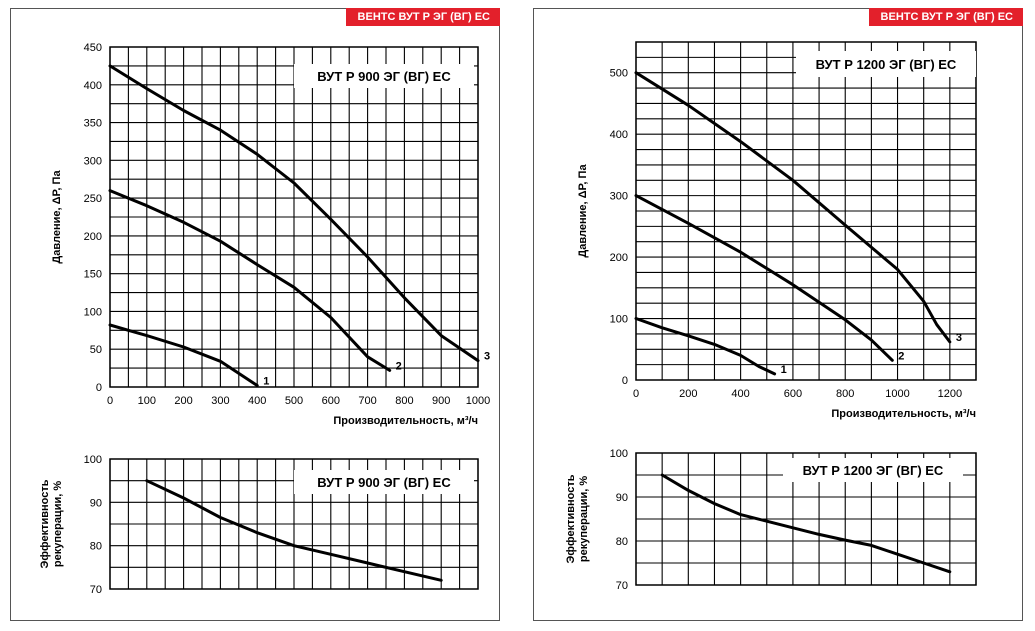 The width and height of the screenshot is (1035, 631). I want to click on y-tick-label: 250, so click(93, 199).